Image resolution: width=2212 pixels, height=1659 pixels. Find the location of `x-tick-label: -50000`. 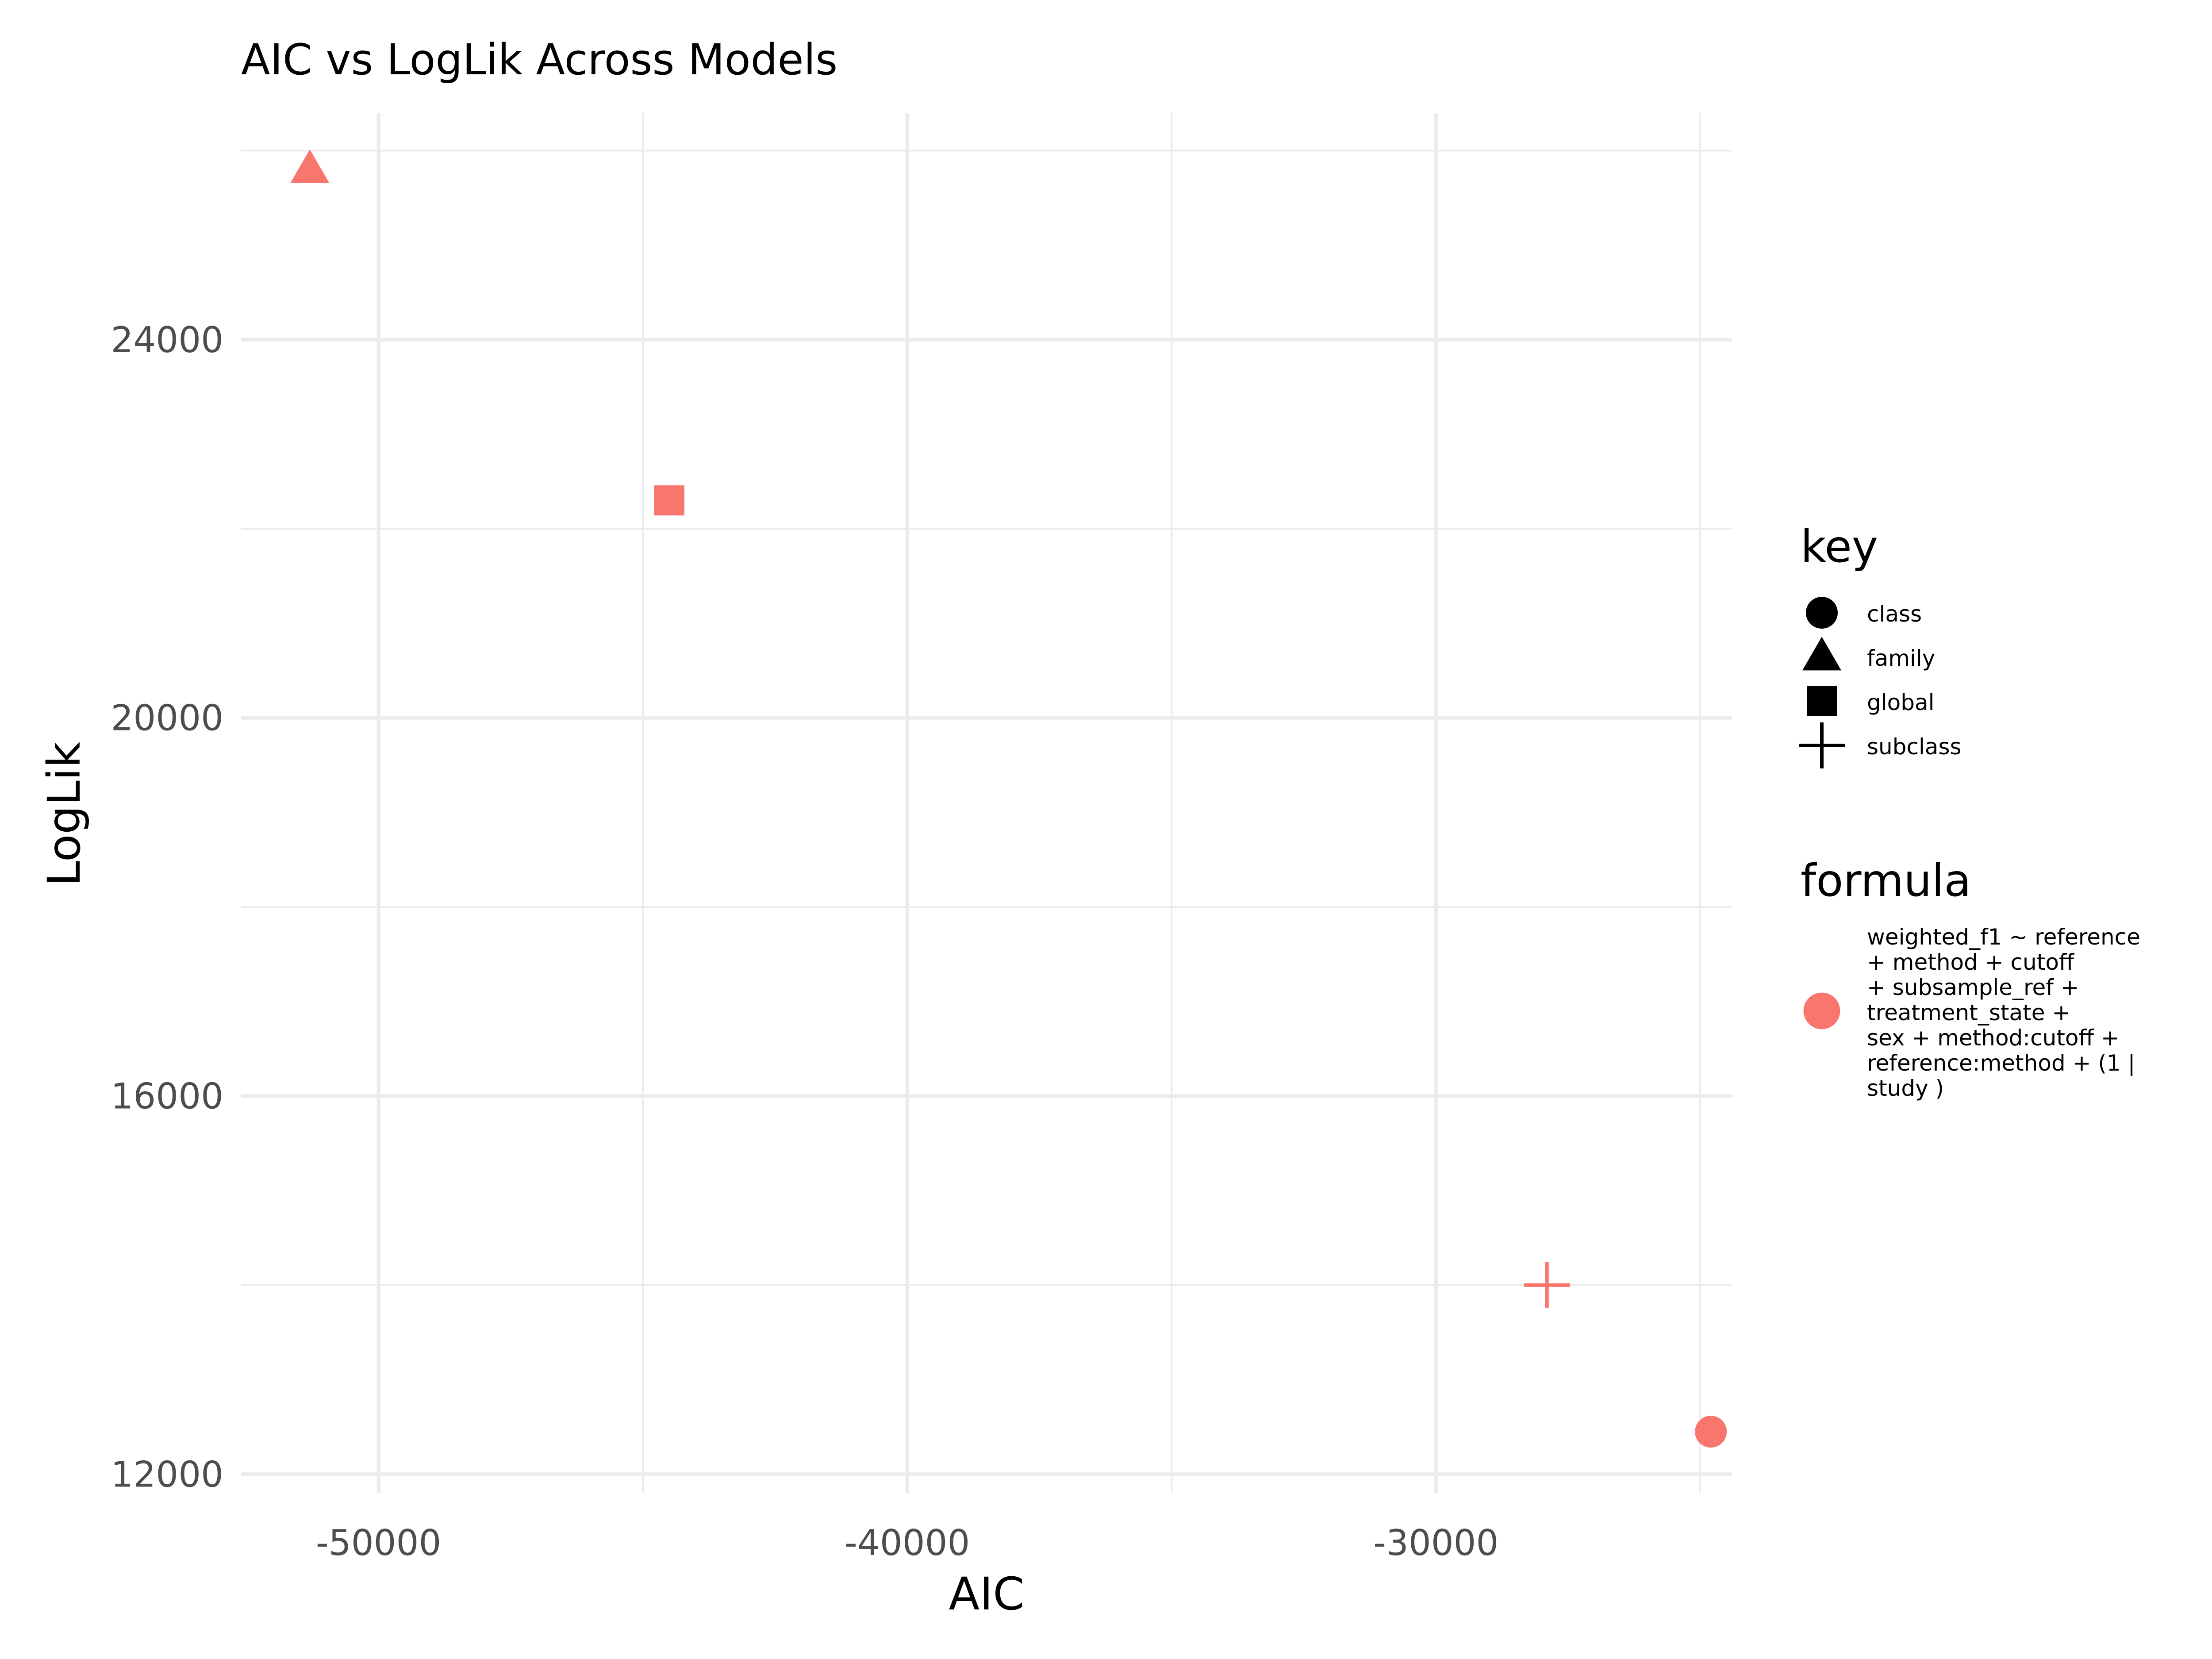

x-tick-label: -50000 is located at coordinates (379, 1543).